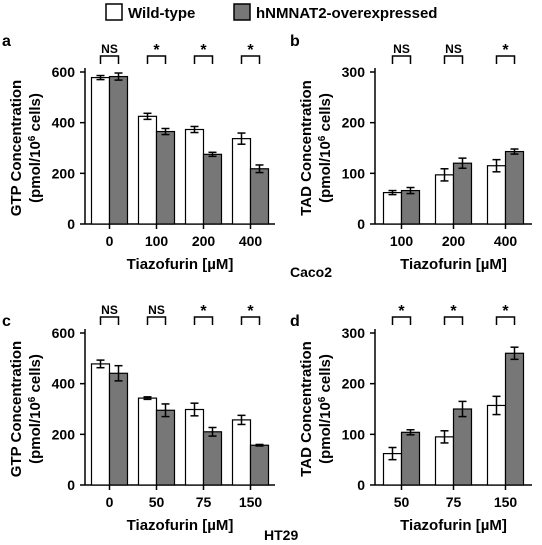  Describe the element at coordinates (64, 123) in the screenshot. I see `y-tick-label: 400` at that location.